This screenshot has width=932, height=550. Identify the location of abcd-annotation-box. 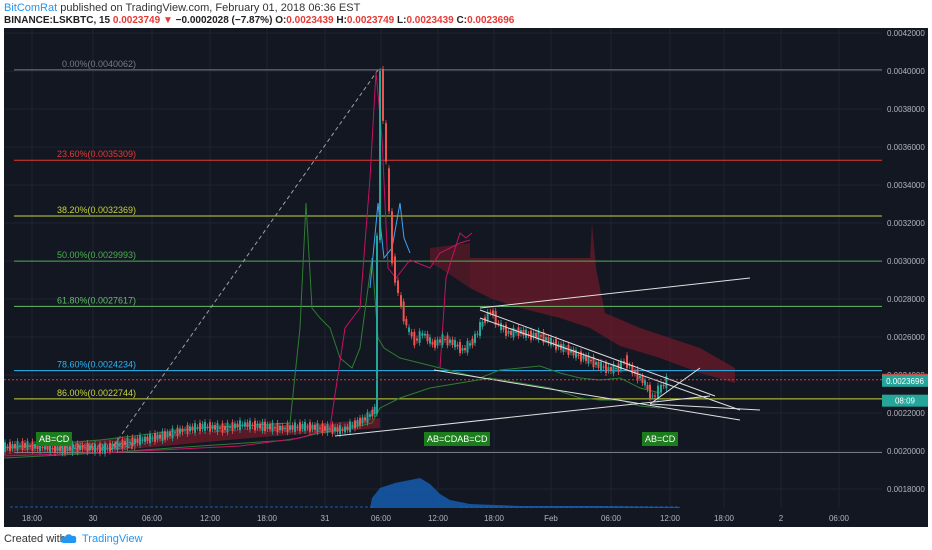
(660, 439).